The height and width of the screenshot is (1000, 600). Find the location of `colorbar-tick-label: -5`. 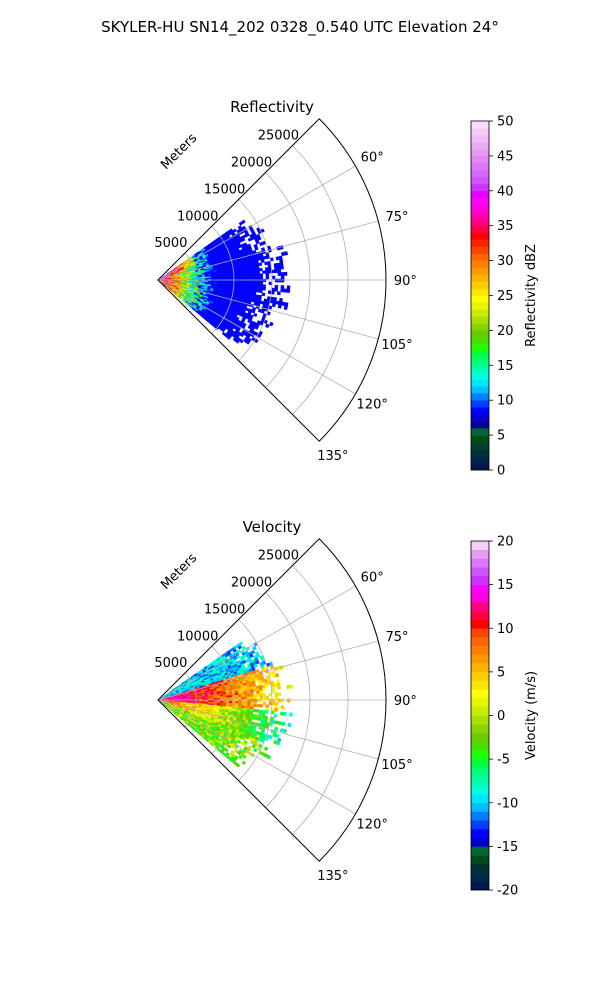

colorbar-tick-label: -5 is located at coordinates (503, 760).